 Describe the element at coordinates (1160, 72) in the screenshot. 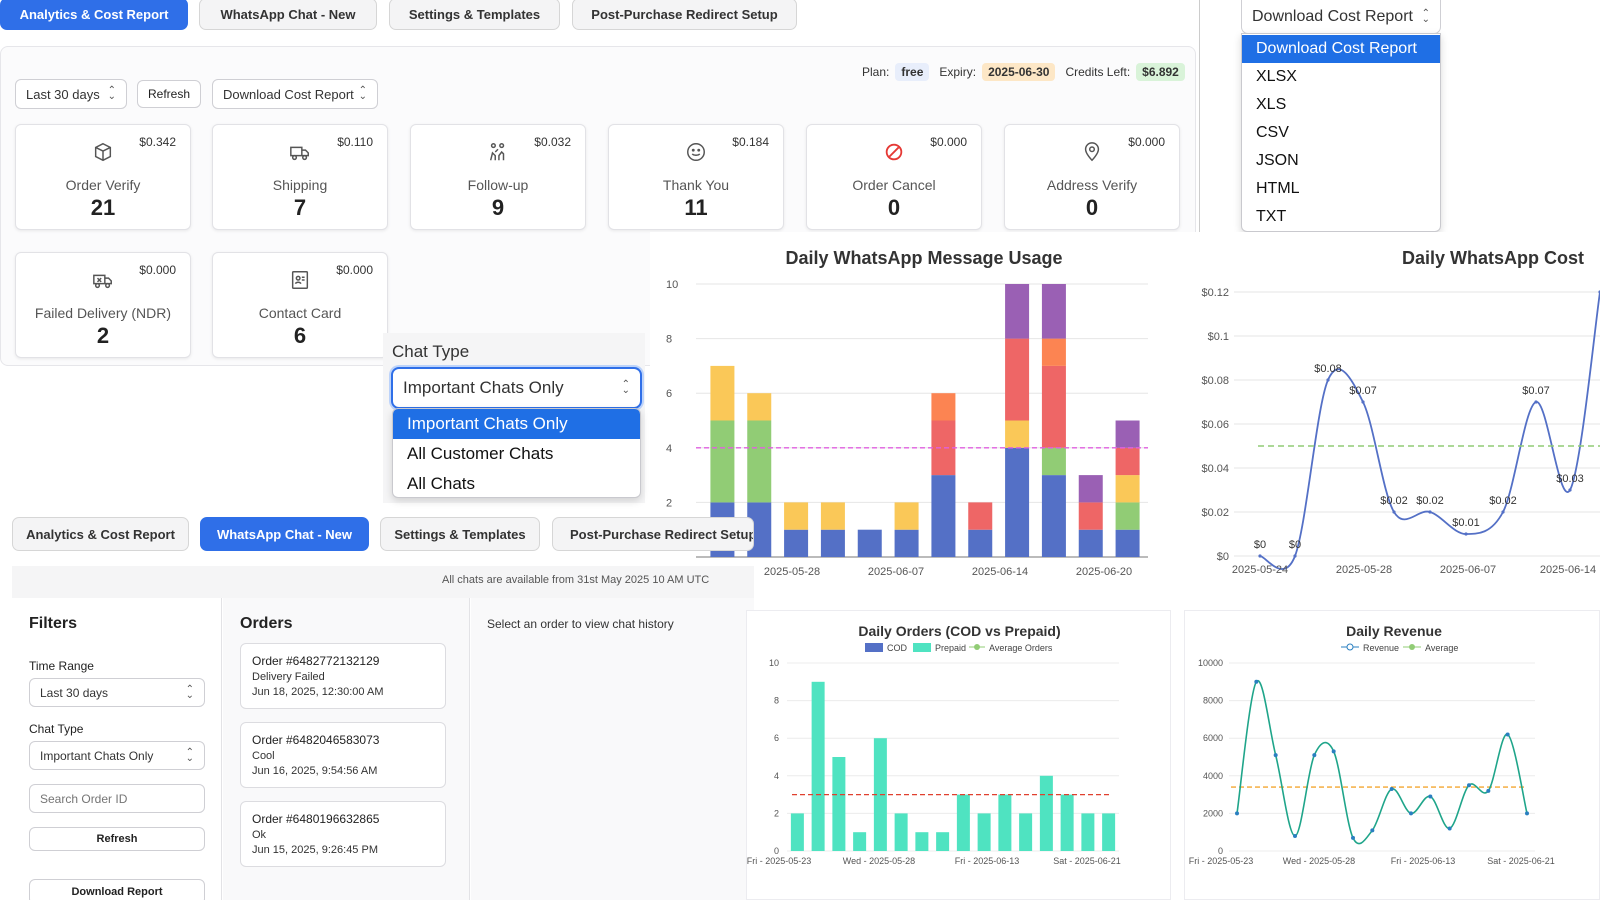

I see `credits-badge: $6.892` at that location.